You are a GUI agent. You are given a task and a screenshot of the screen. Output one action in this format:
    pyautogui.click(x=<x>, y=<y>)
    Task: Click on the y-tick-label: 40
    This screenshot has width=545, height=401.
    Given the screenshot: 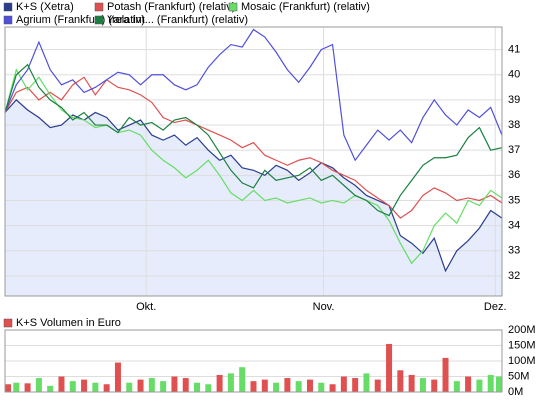 What is the action you would take?
    pyautogui.click(x=514, y=75)
    